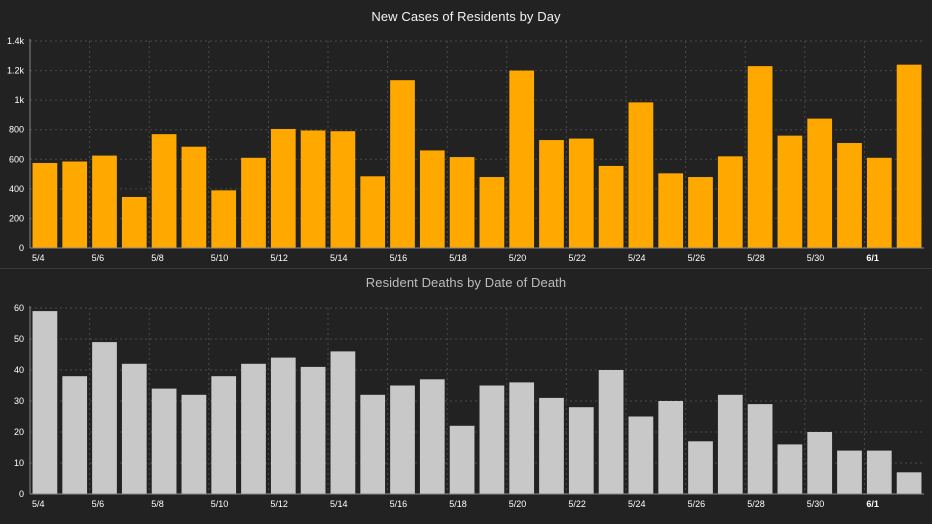  Describe the element at coordinates (220, 258) in the screenshot. I see `x-tick-label: 5/10` at that location.